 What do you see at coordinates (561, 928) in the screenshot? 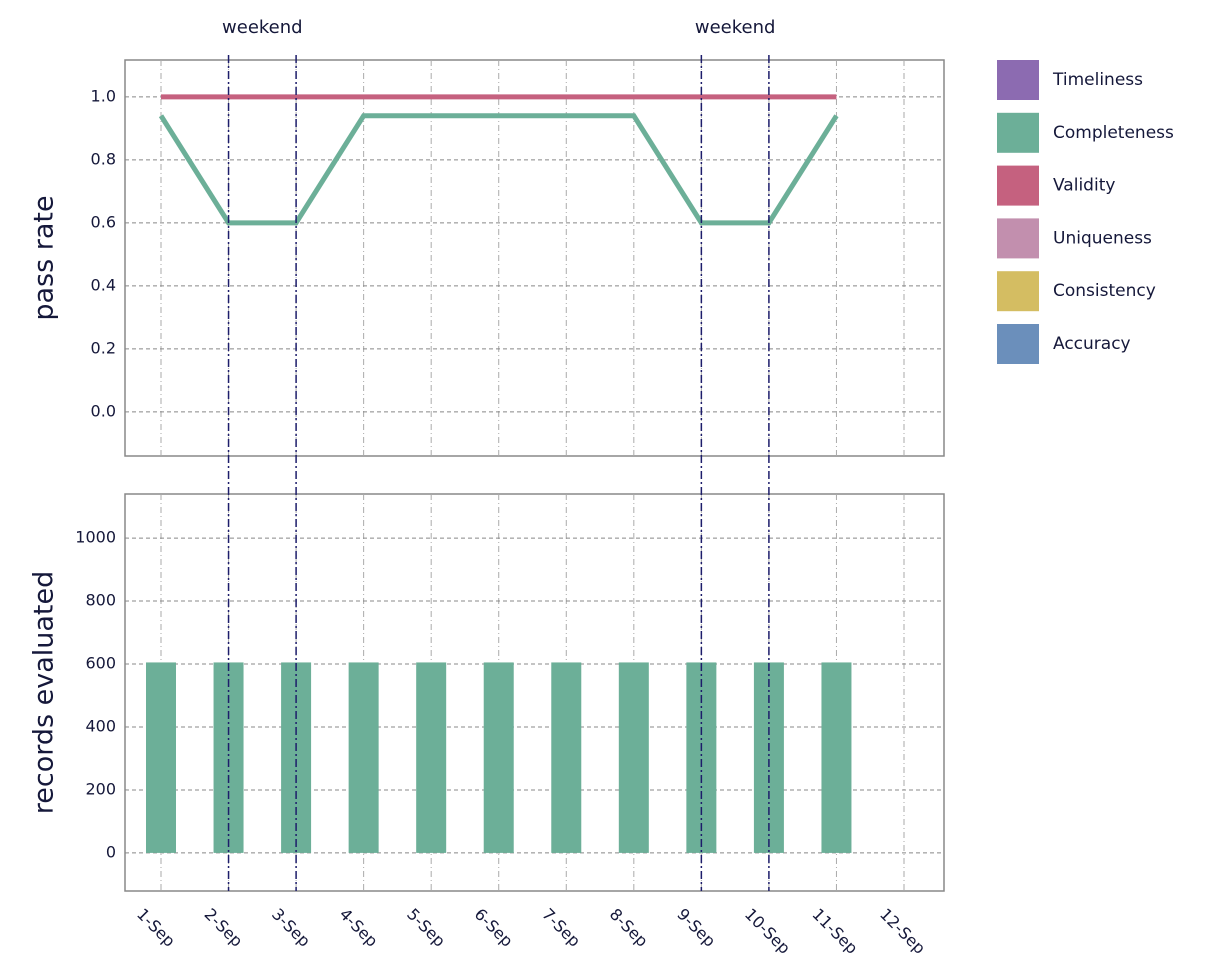
I see `x-tick-label: 7-Sep` at bounding box center [561, 928].